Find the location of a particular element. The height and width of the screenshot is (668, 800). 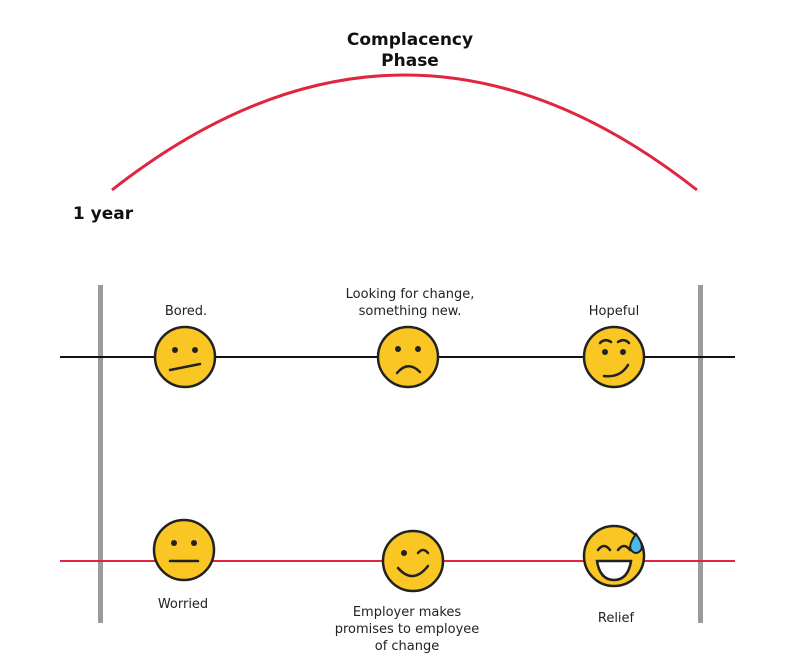

hopeful-face is located at coordinates (614, 357).